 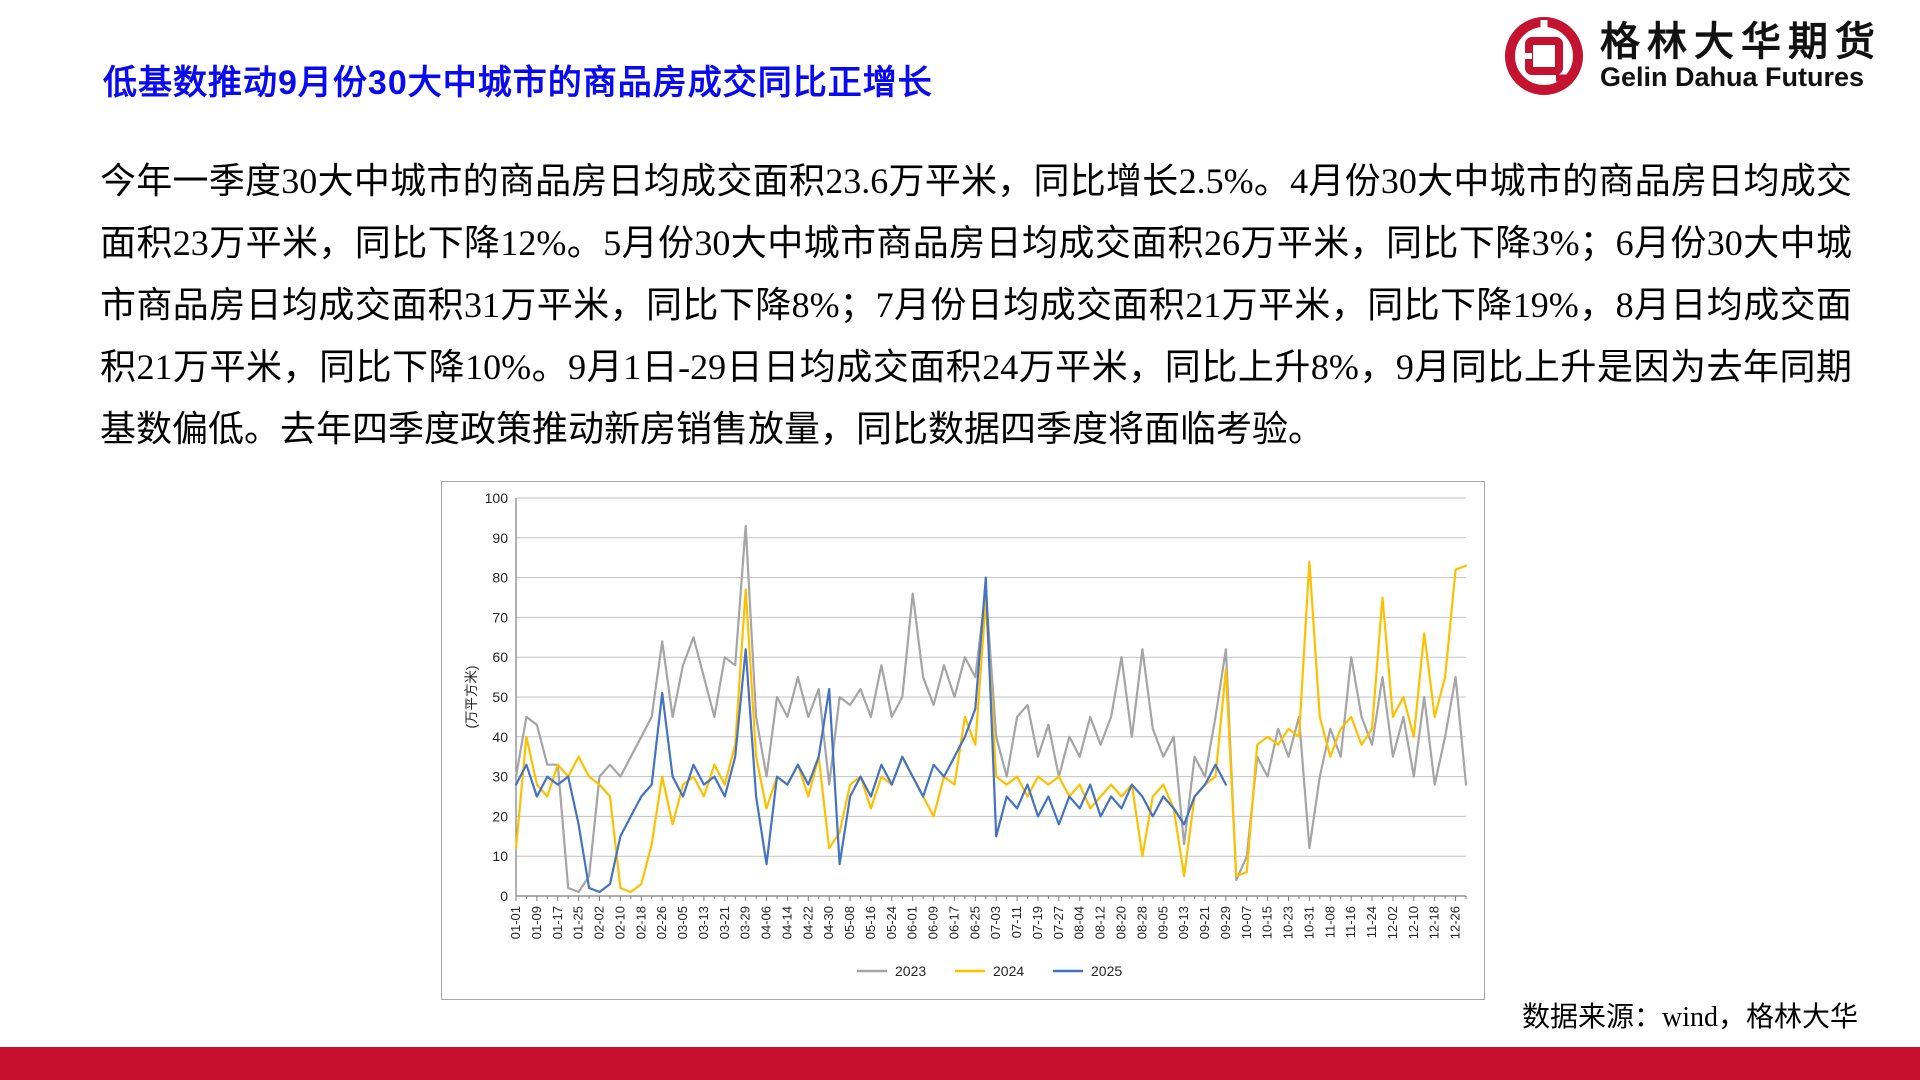 I want to click on svg-text: 06-25, so click(x=974, y=922).